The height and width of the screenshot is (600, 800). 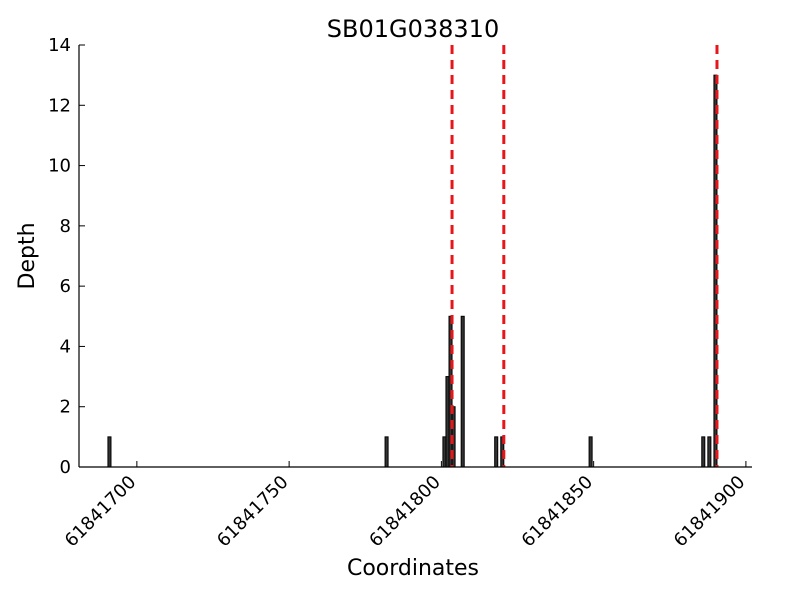 What do you see at coordinates (59, 45) in the screenshot?
I see `y-tick-label-7: 14` at bounding box center [59, 45].